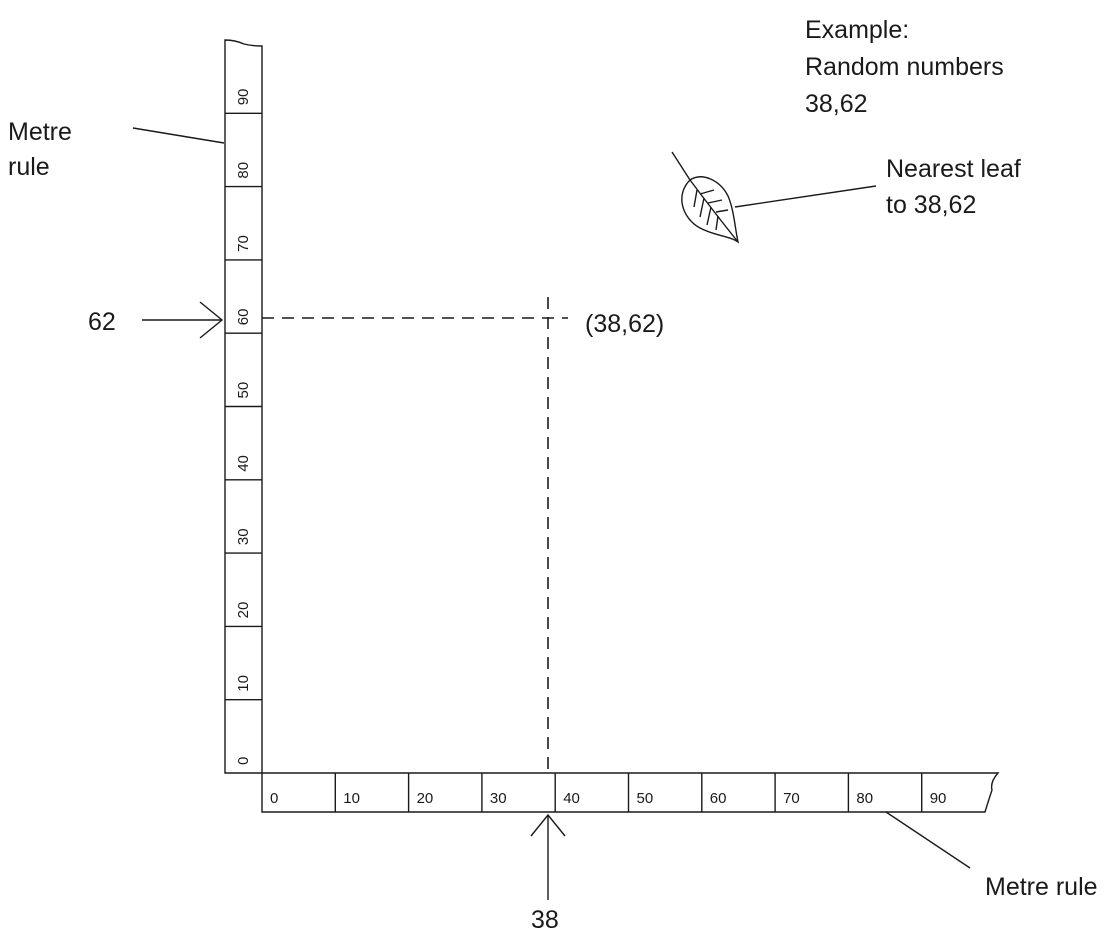  I want to click on x-value-arrow, so click(548, 856).